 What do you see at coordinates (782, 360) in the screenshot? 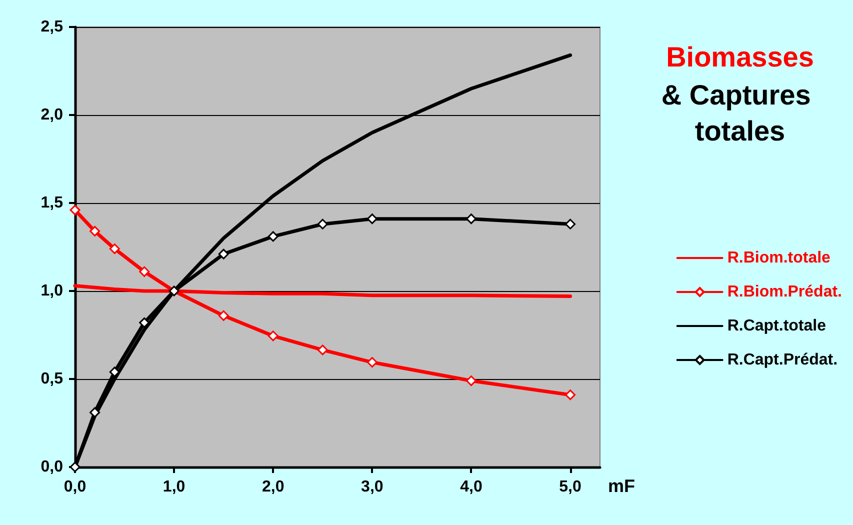
I see `legend-label: R.Capt.Prédat.` at bounding box center [782, 360].